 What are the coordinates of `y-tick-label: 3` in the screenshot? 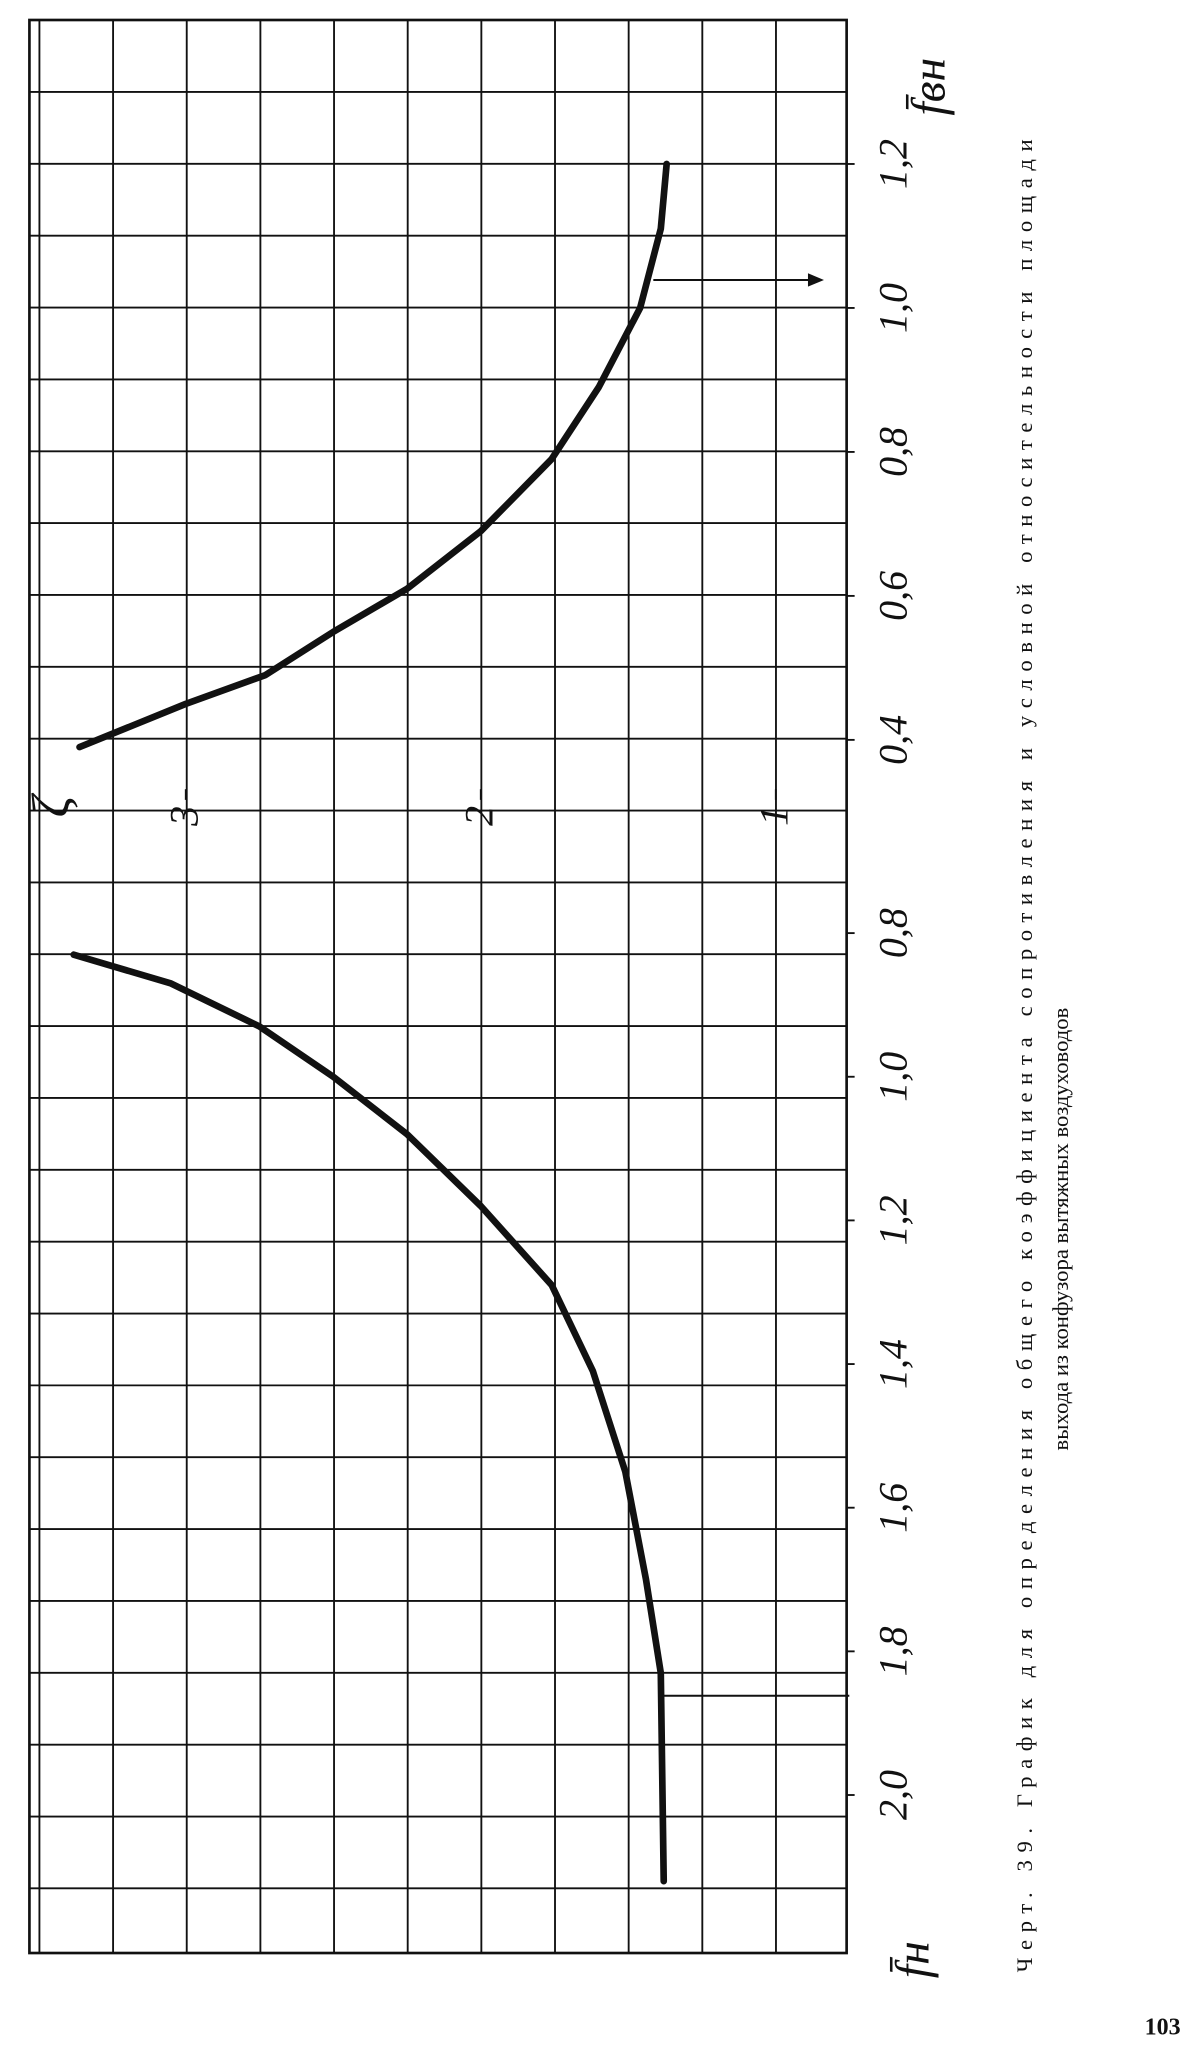 It's located at (184, 816).